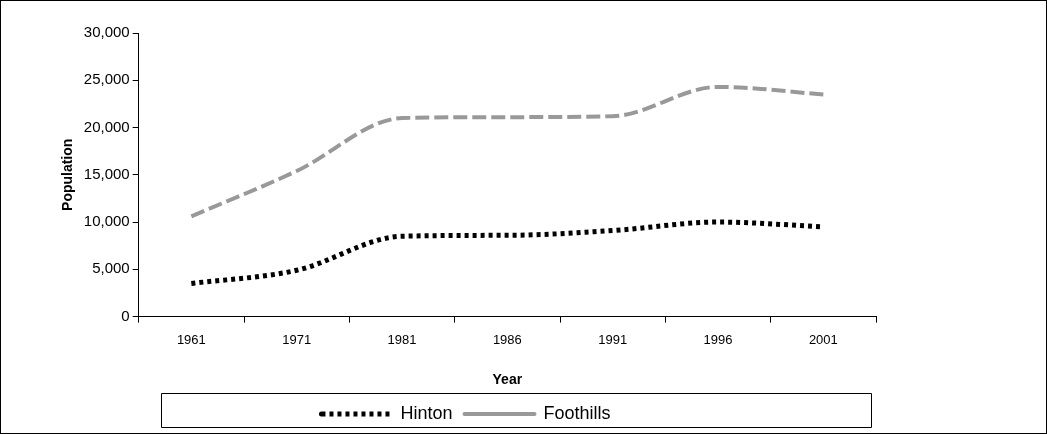  What do you see at coordinates (718, 339) in the screenshot?
I see `x-tick-label: 1996` at bounding box center [718, 339].